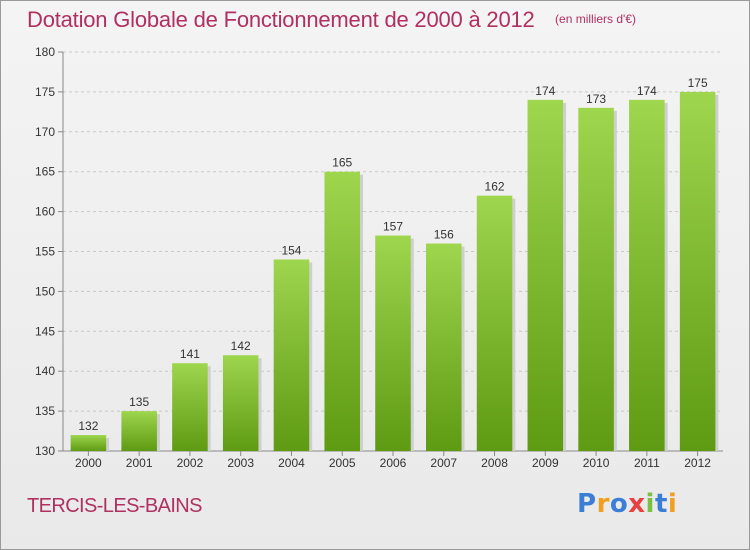 The height and width of the screenshot is (550, 750). What do you see at coordinates (342, 163) in the screenshot?
I see `bar-value-label: 165` at bounding box center [342, 163].